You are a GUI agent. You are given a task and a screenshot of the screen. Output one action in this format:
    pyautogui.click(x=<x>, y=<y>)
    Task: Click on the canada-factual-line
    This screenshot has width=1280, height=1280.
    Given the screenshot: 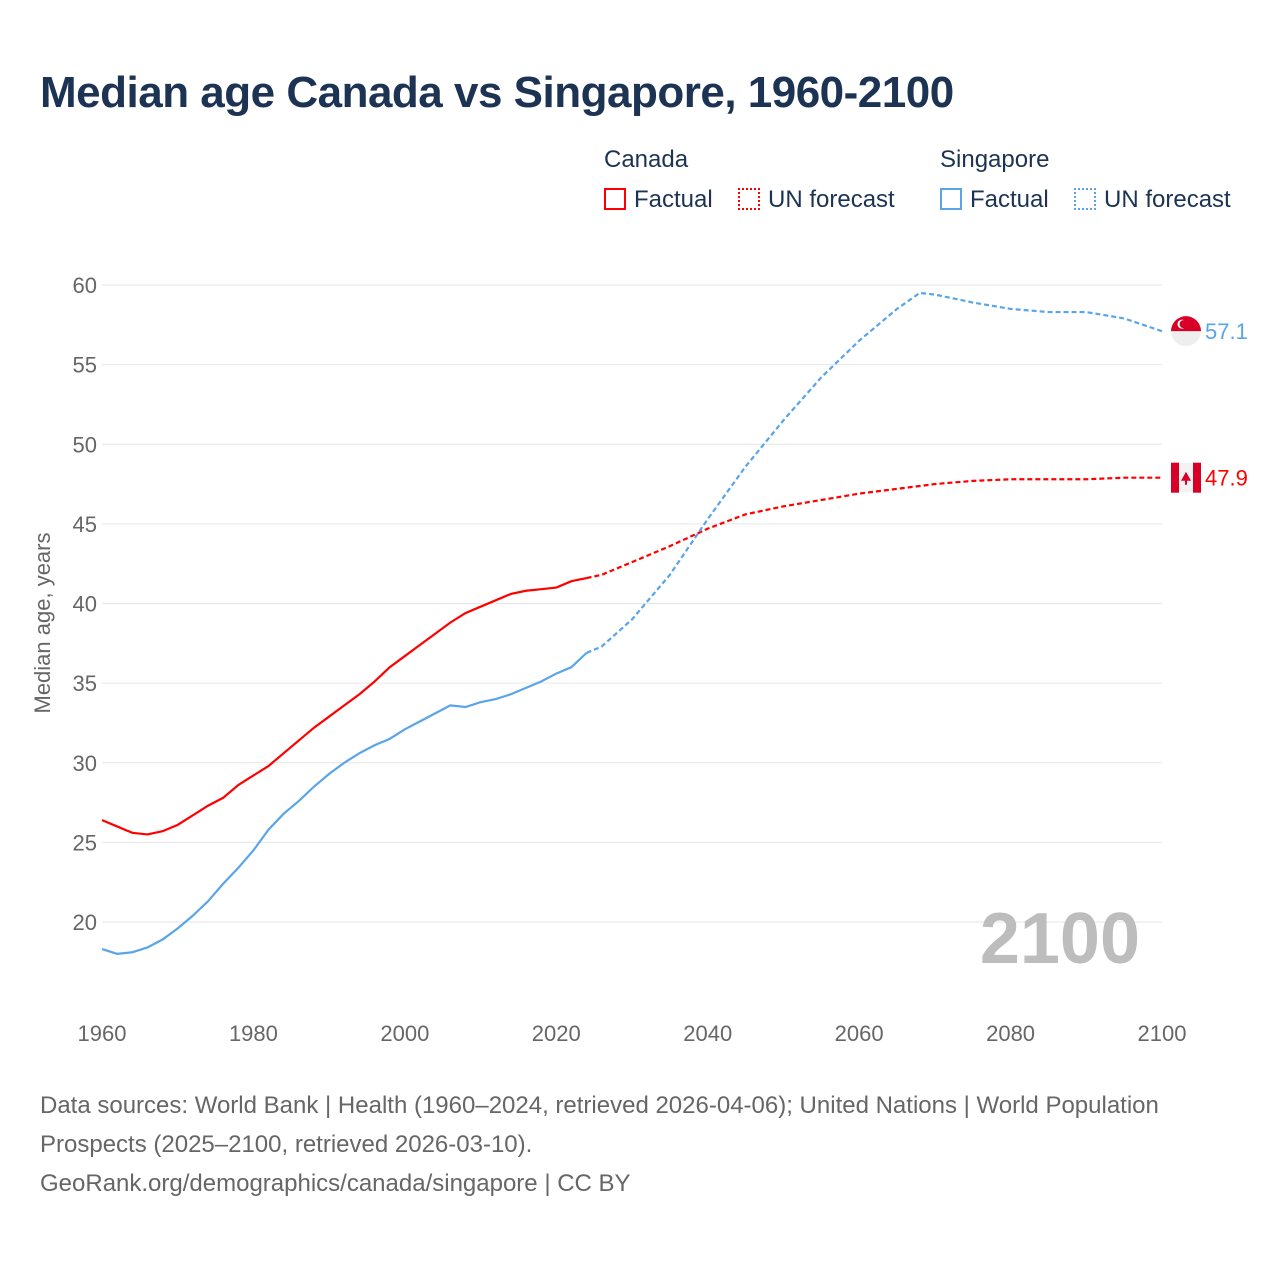 What is the action you would take?
    pyautogui.click(x=344, y=706)
    